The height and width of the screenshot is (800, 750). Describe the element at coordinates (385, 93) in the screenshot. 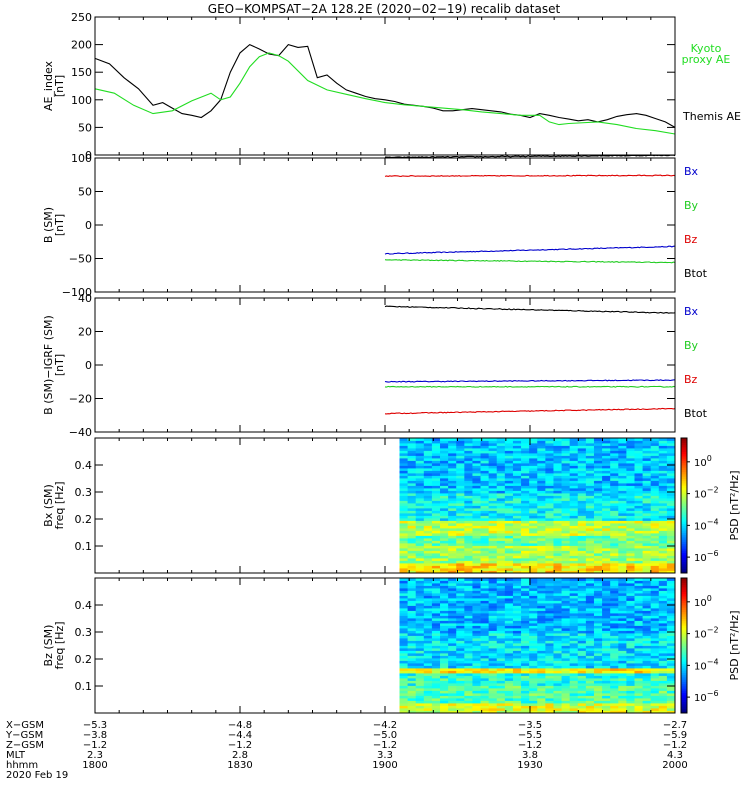

I see `series-ae-proxy-ae` at that location.